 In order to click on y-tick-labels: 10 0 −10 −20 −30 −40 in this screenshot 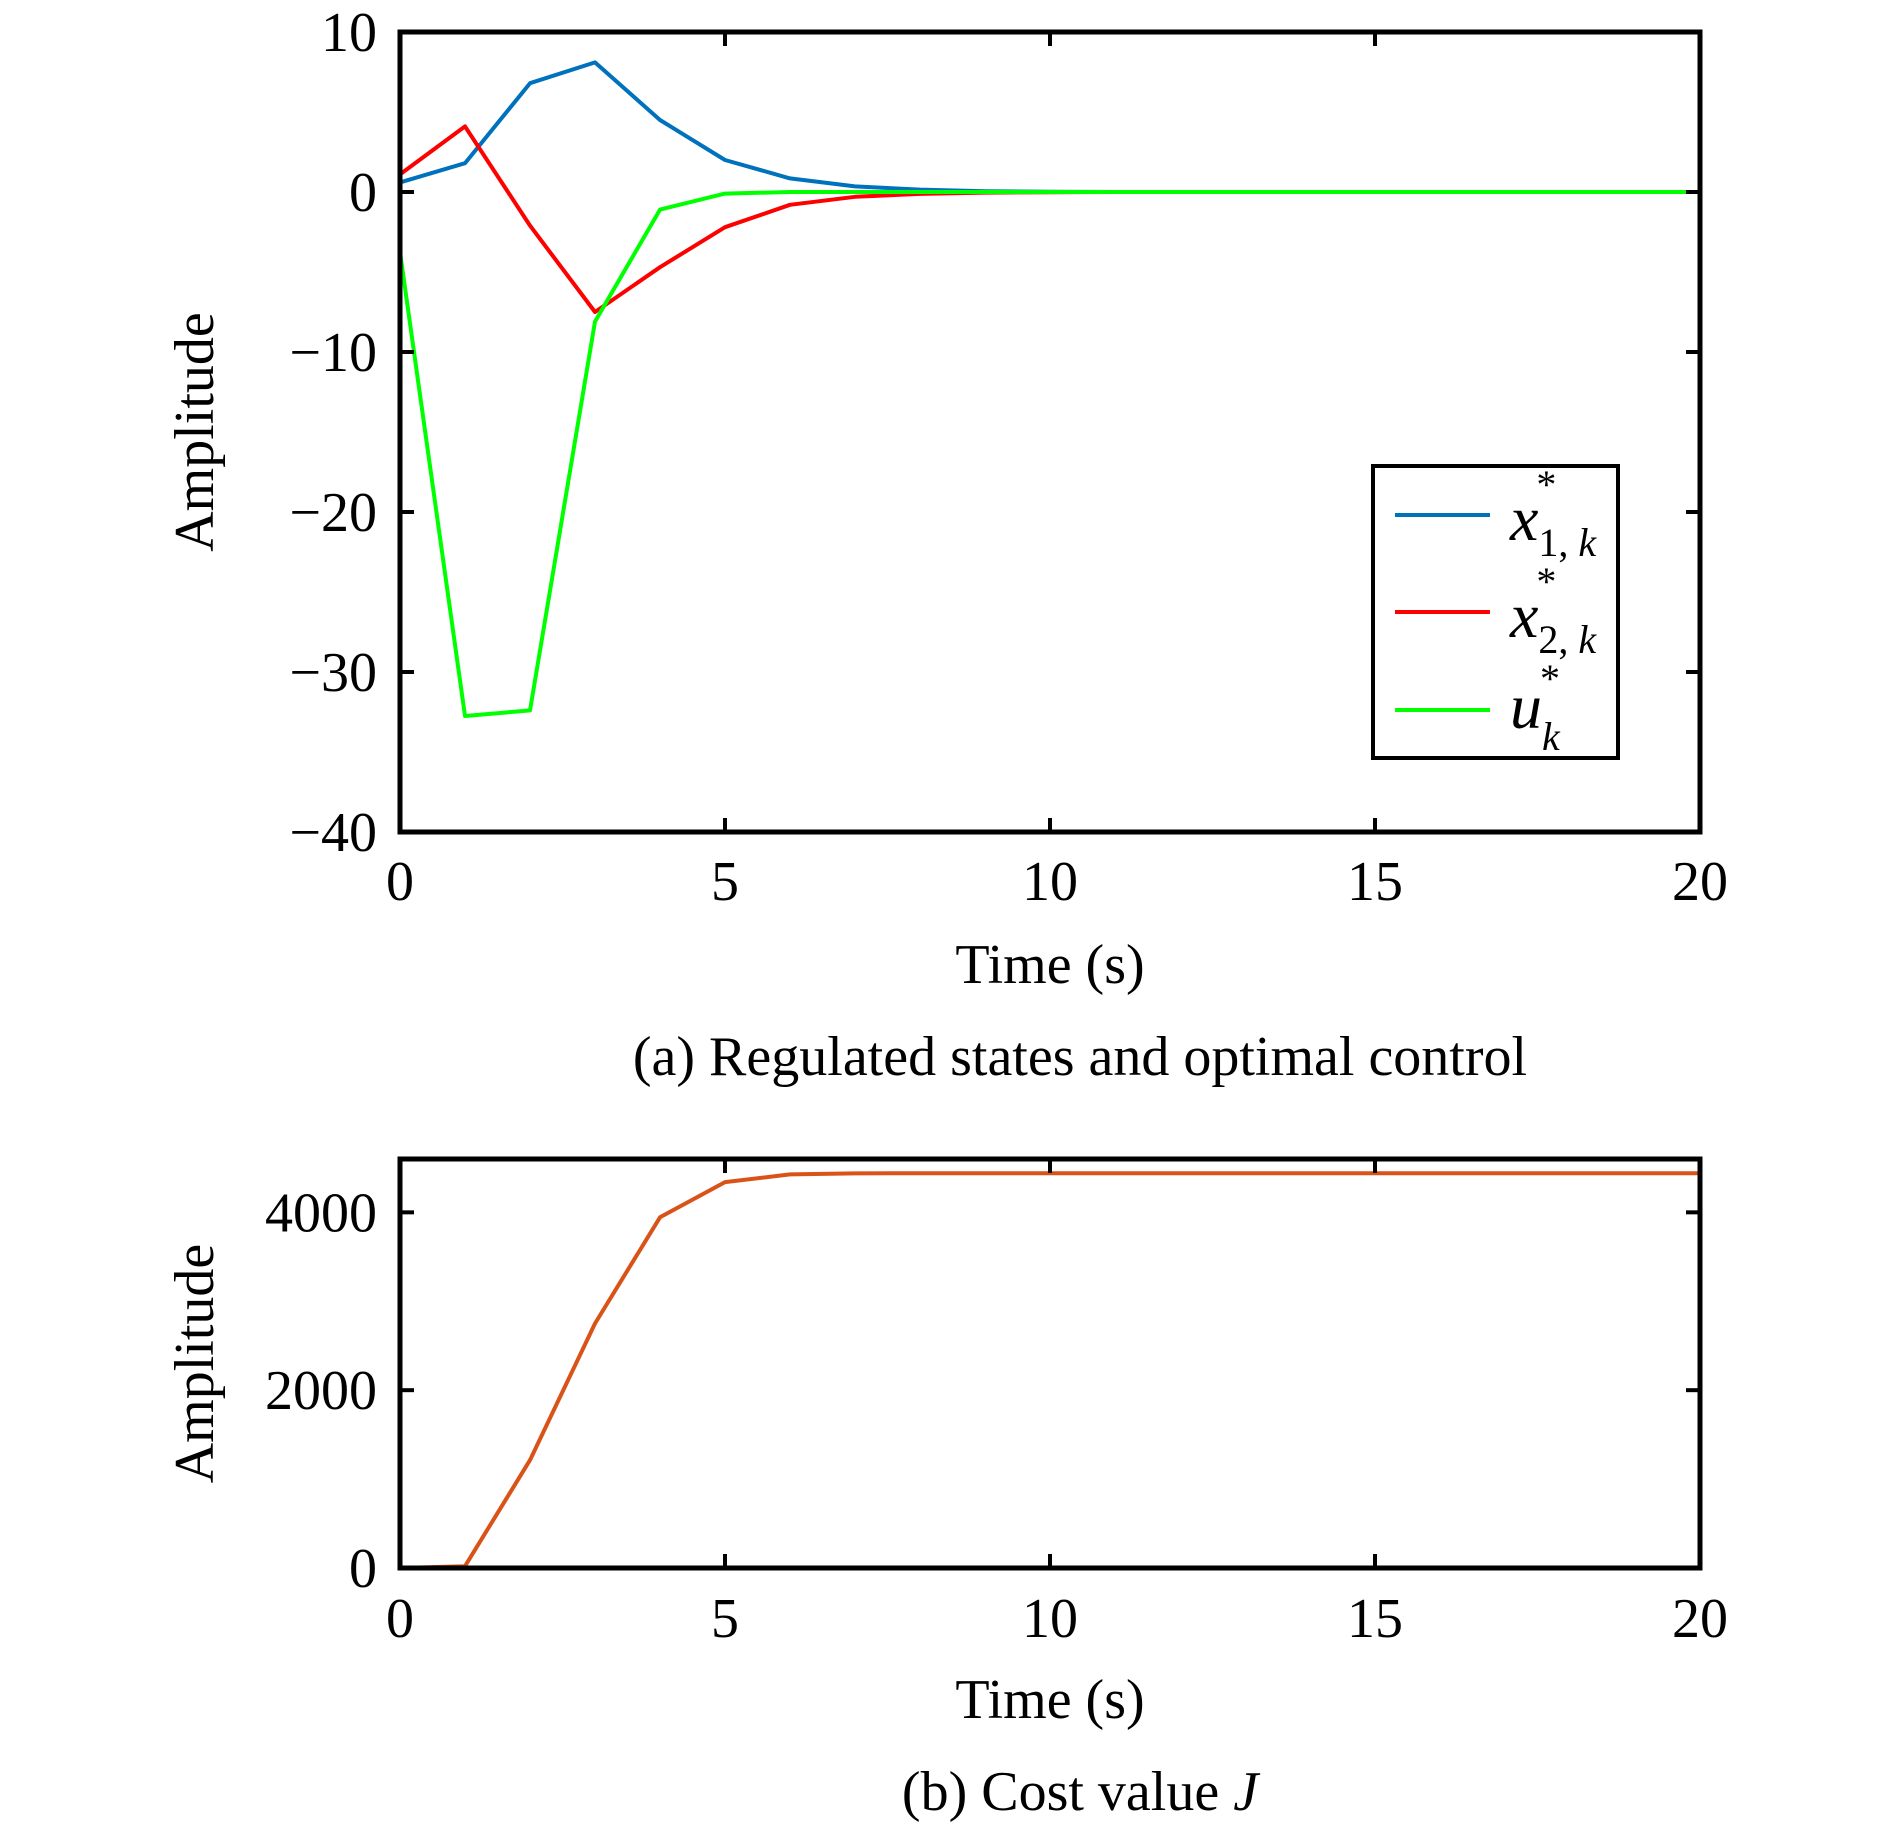, I will do `click(333, 433)`.